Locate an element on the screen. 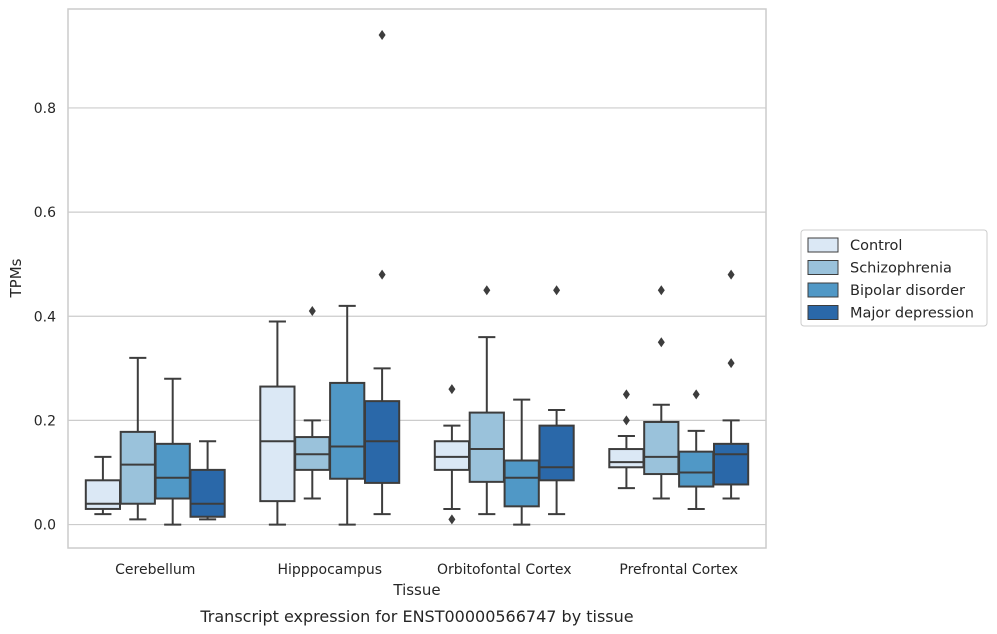 The width and height of the screenshot is (997, 634). y-tick-labels: 0.0 0.2 0.4 0.6 0.8 is located at coordinates (45, 317).